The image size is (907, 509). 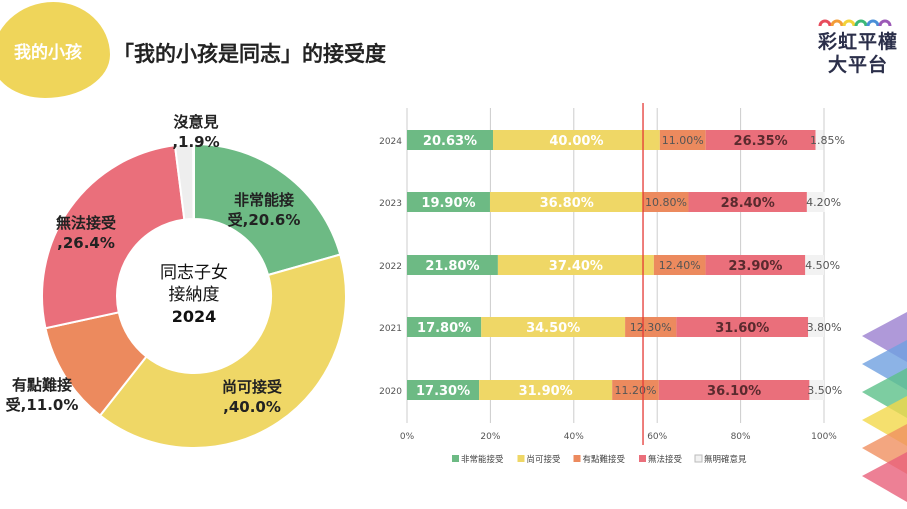 I want to click on logo: 彩虹平權 大平台, so click(x=858, y=44).